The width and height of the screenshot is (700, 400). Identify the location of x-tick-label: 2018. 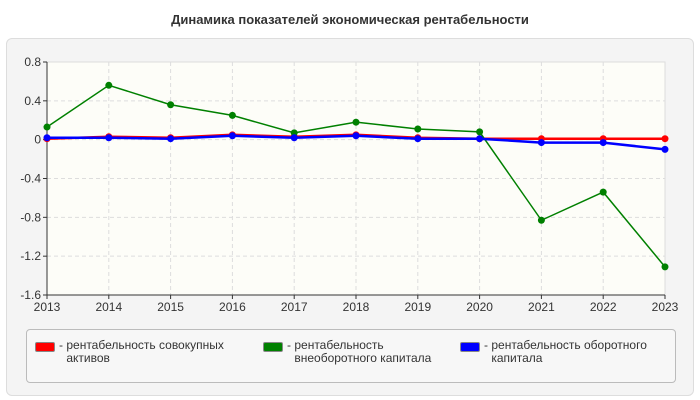
(356, 307).